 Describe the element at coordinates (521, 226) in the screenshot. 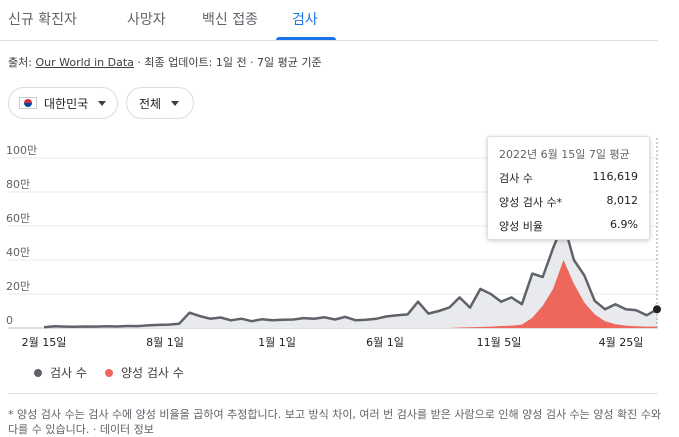

I see `tooltip-rate-label: 양성 비율` at that location.